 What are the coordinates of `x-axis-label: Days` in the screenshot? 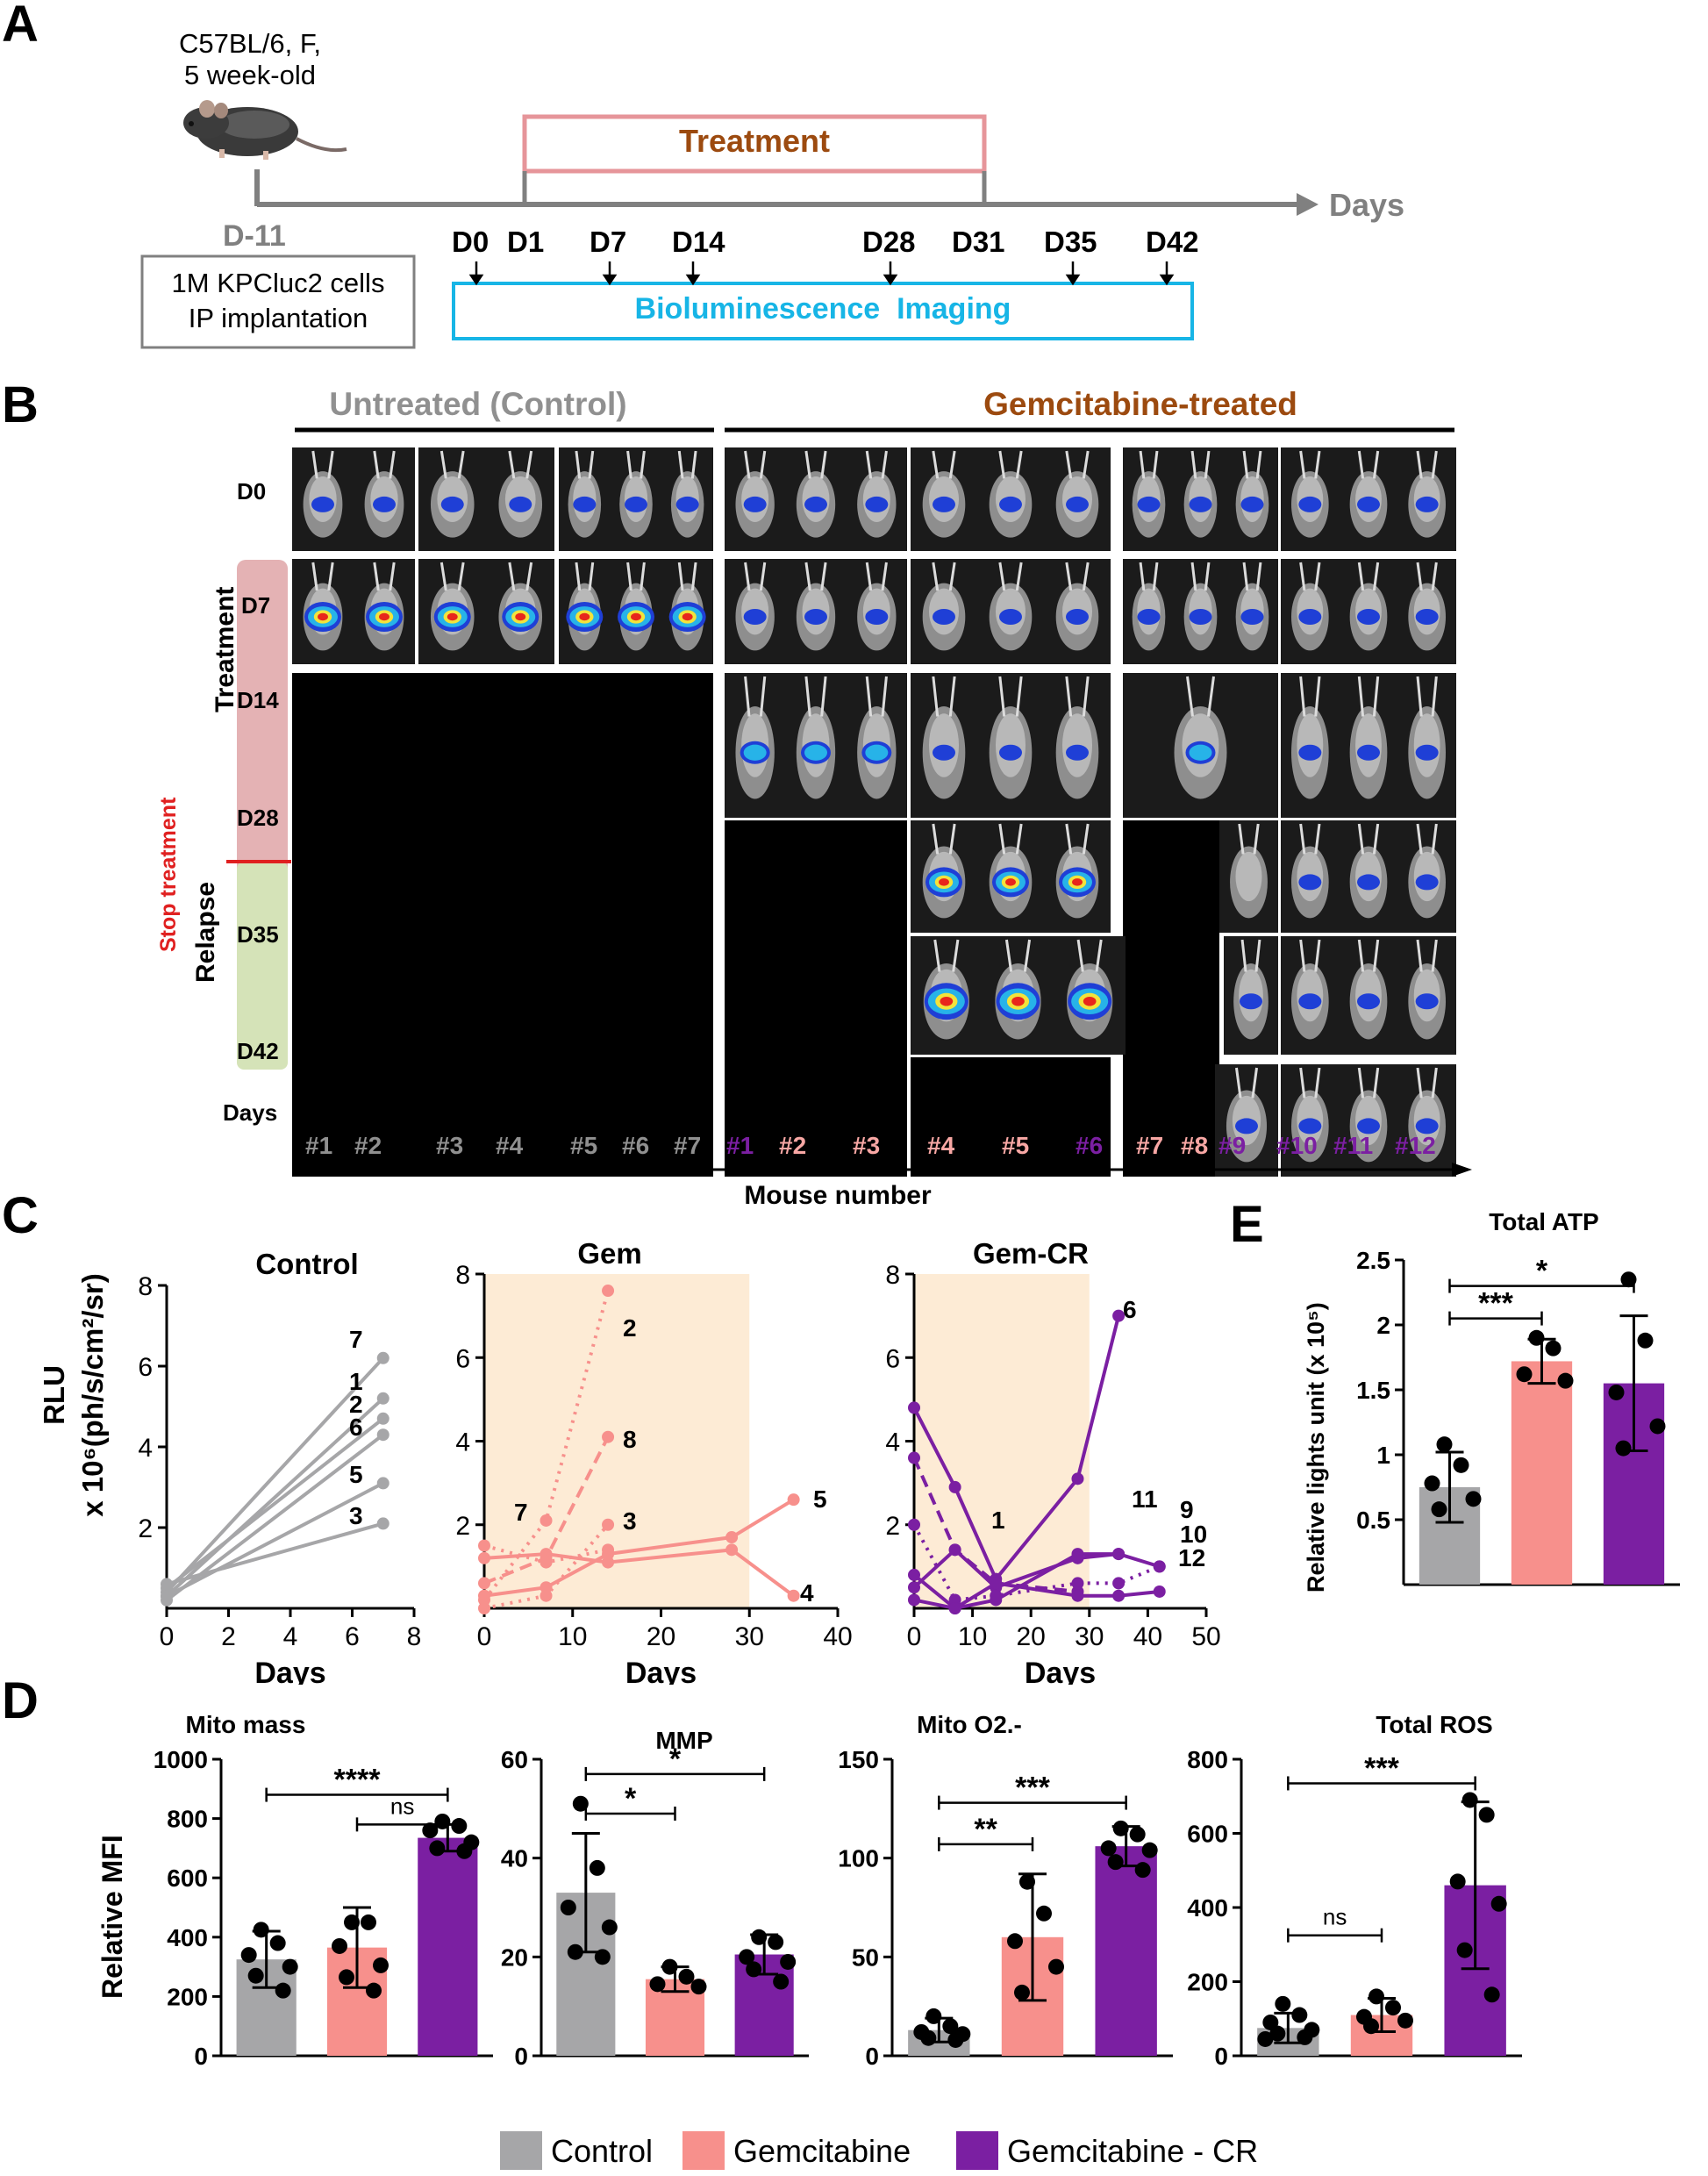 It's located at (1061, 1671).